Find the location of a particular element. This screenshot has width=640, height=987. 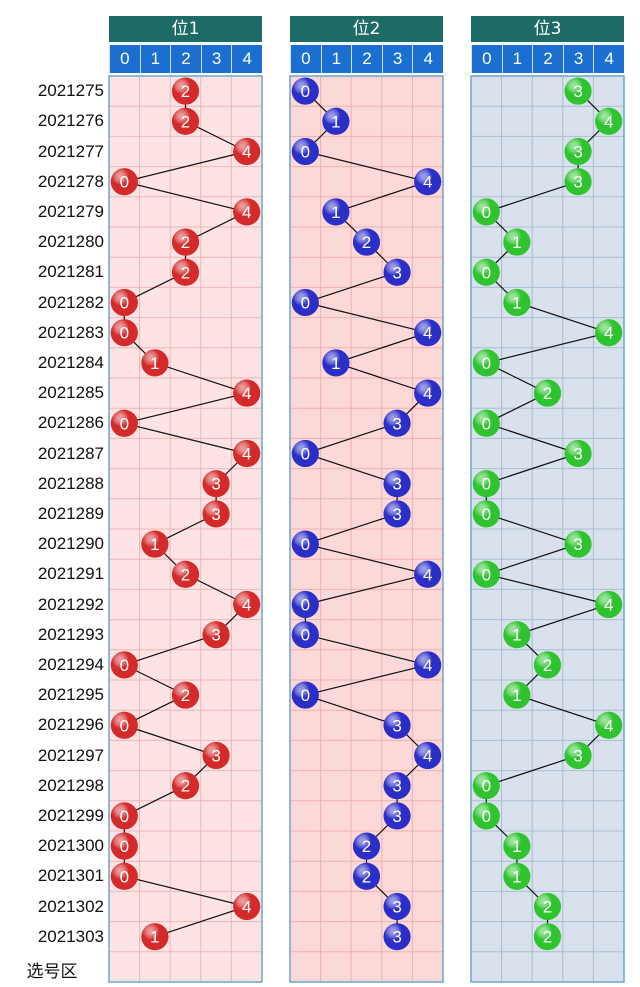

period-label: 2021287 is located at coordinates (70, 453).